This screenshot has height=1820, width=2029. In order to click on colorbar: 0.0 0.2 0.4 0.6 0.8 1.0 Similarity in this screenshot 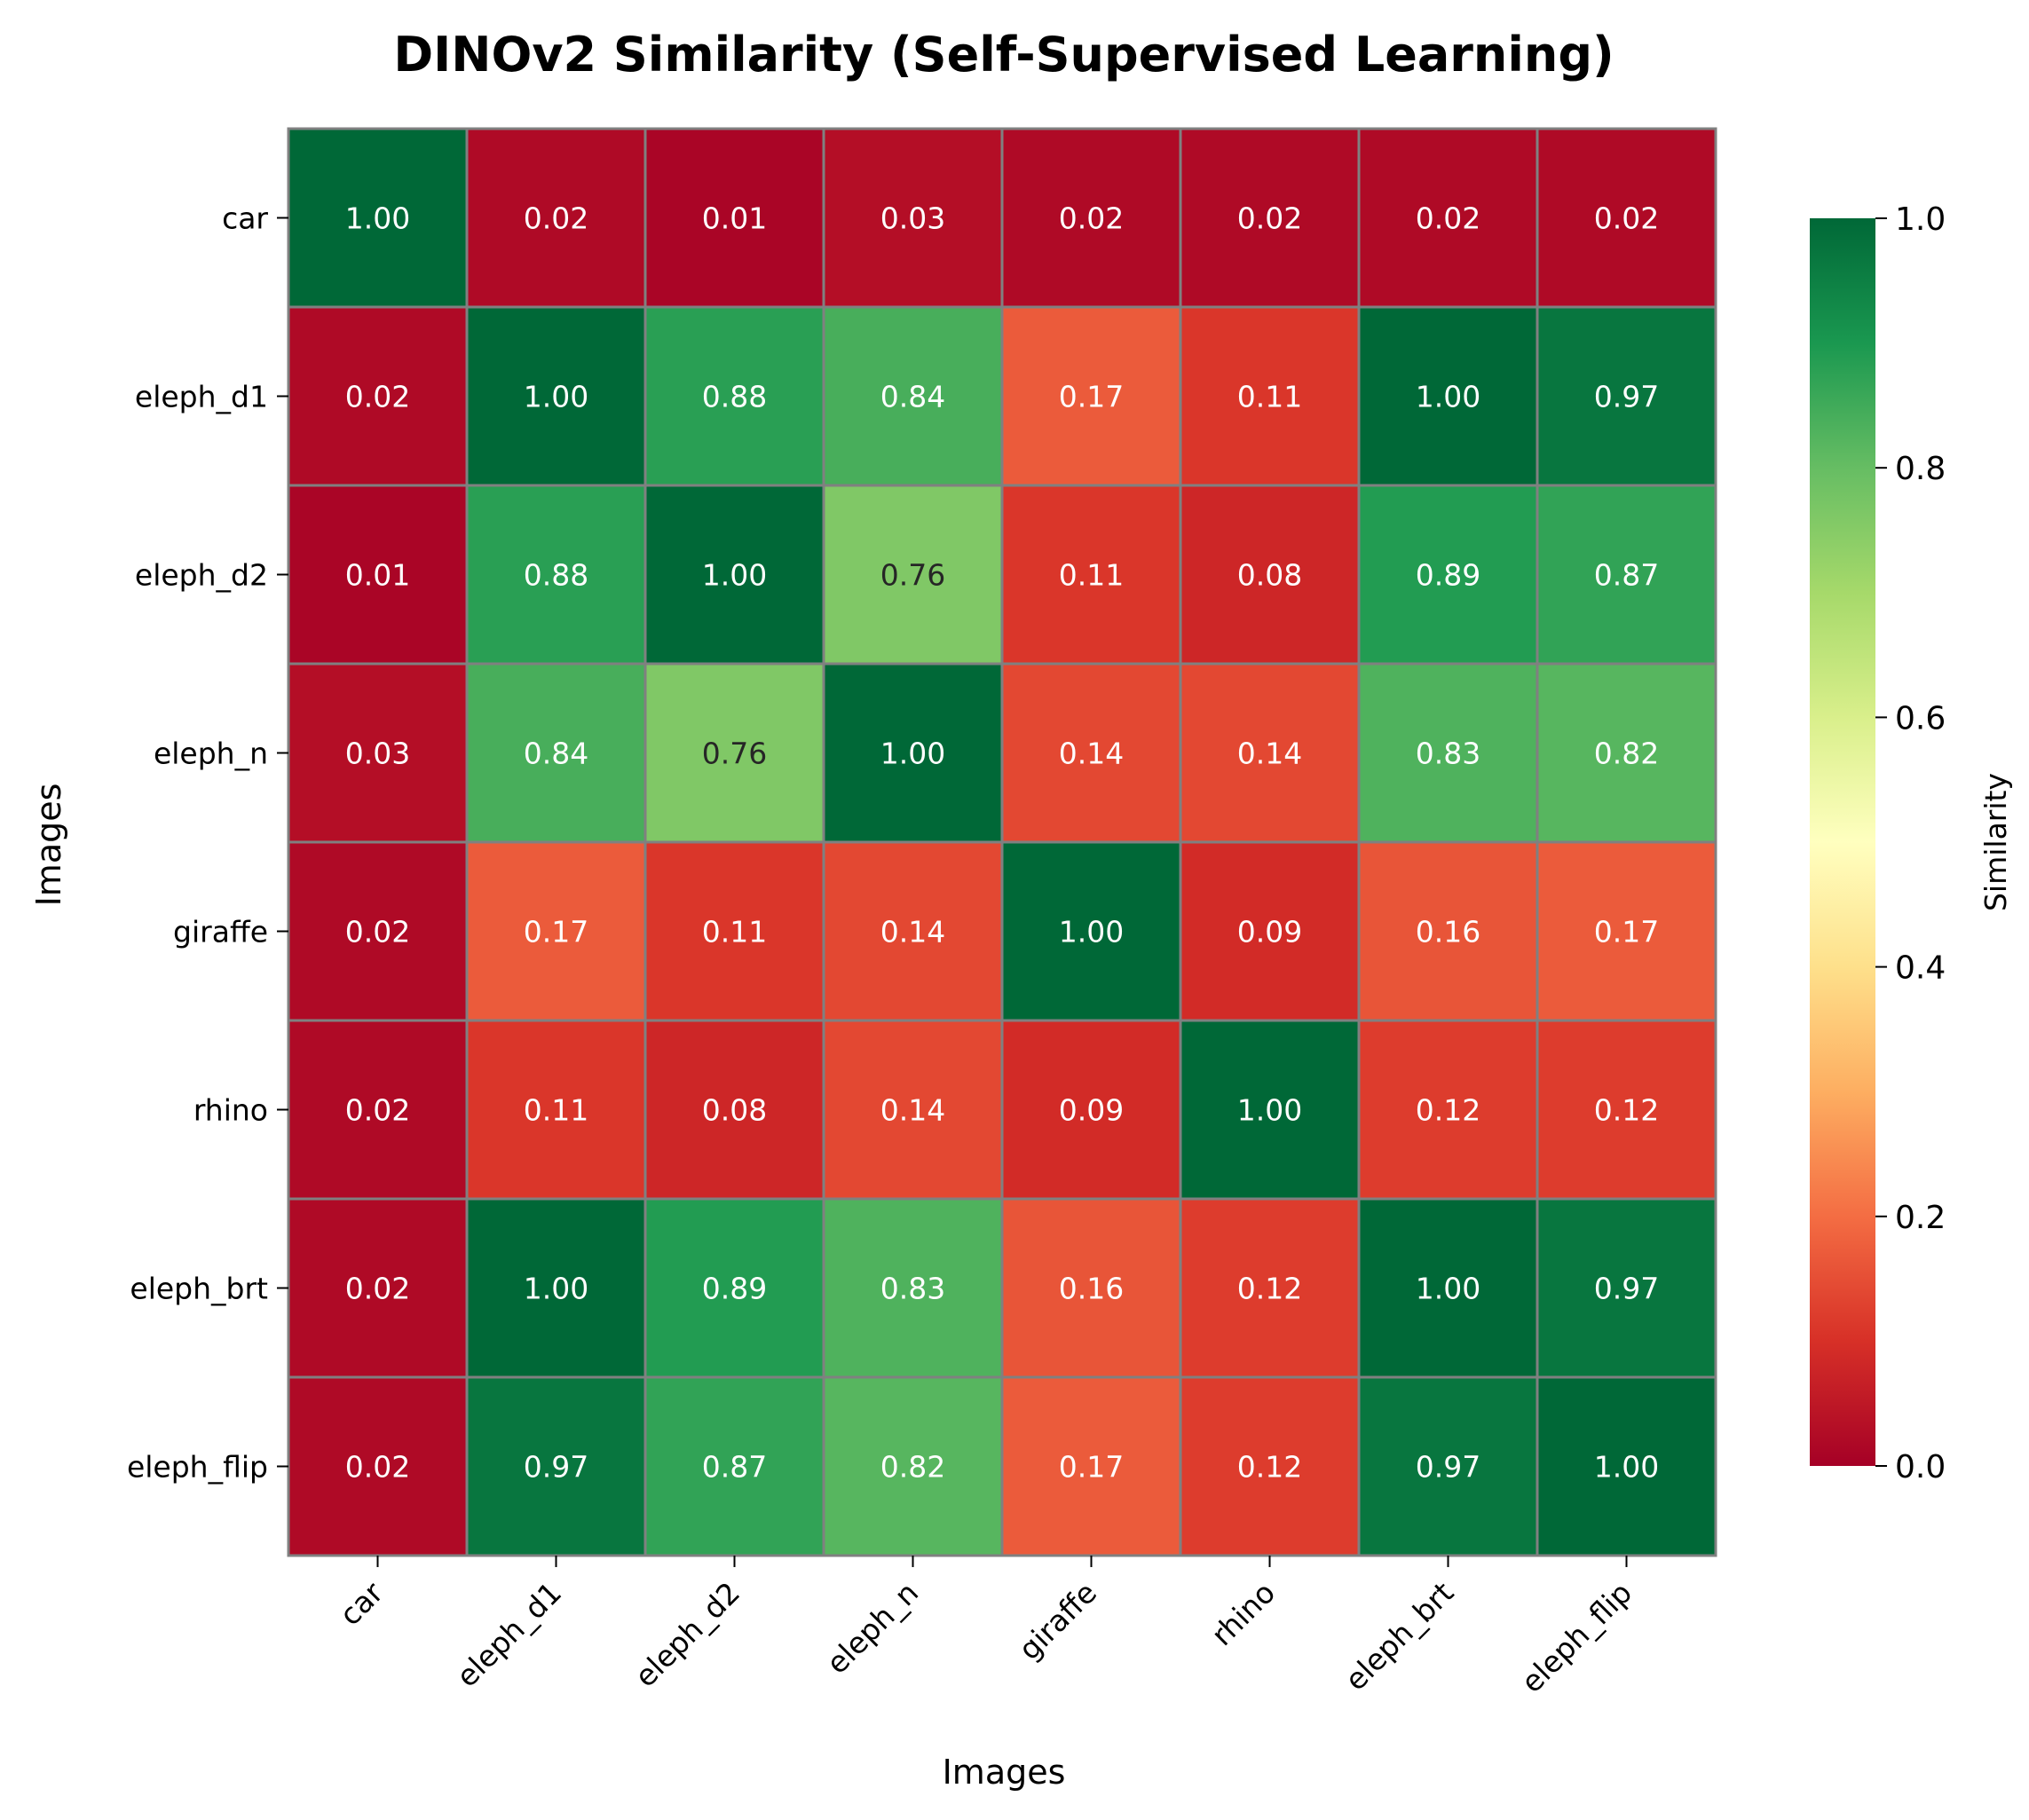, I will do `click(1911, 843)`.